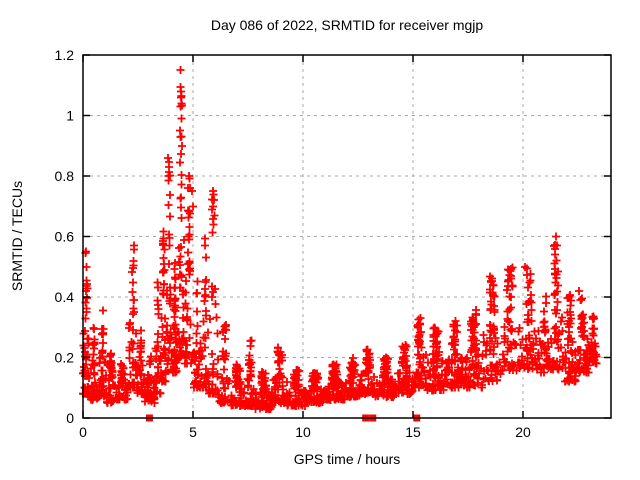  I want to click on x-tick-label: 10, so click(303, 432).